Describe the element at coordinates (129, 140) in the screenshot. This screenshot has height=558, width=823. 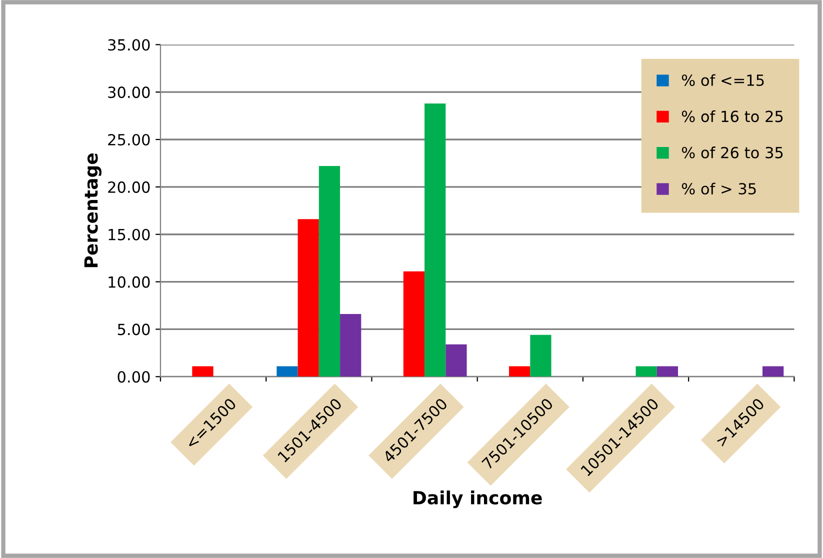
I see `y-tick-label: 25.00` at that location.